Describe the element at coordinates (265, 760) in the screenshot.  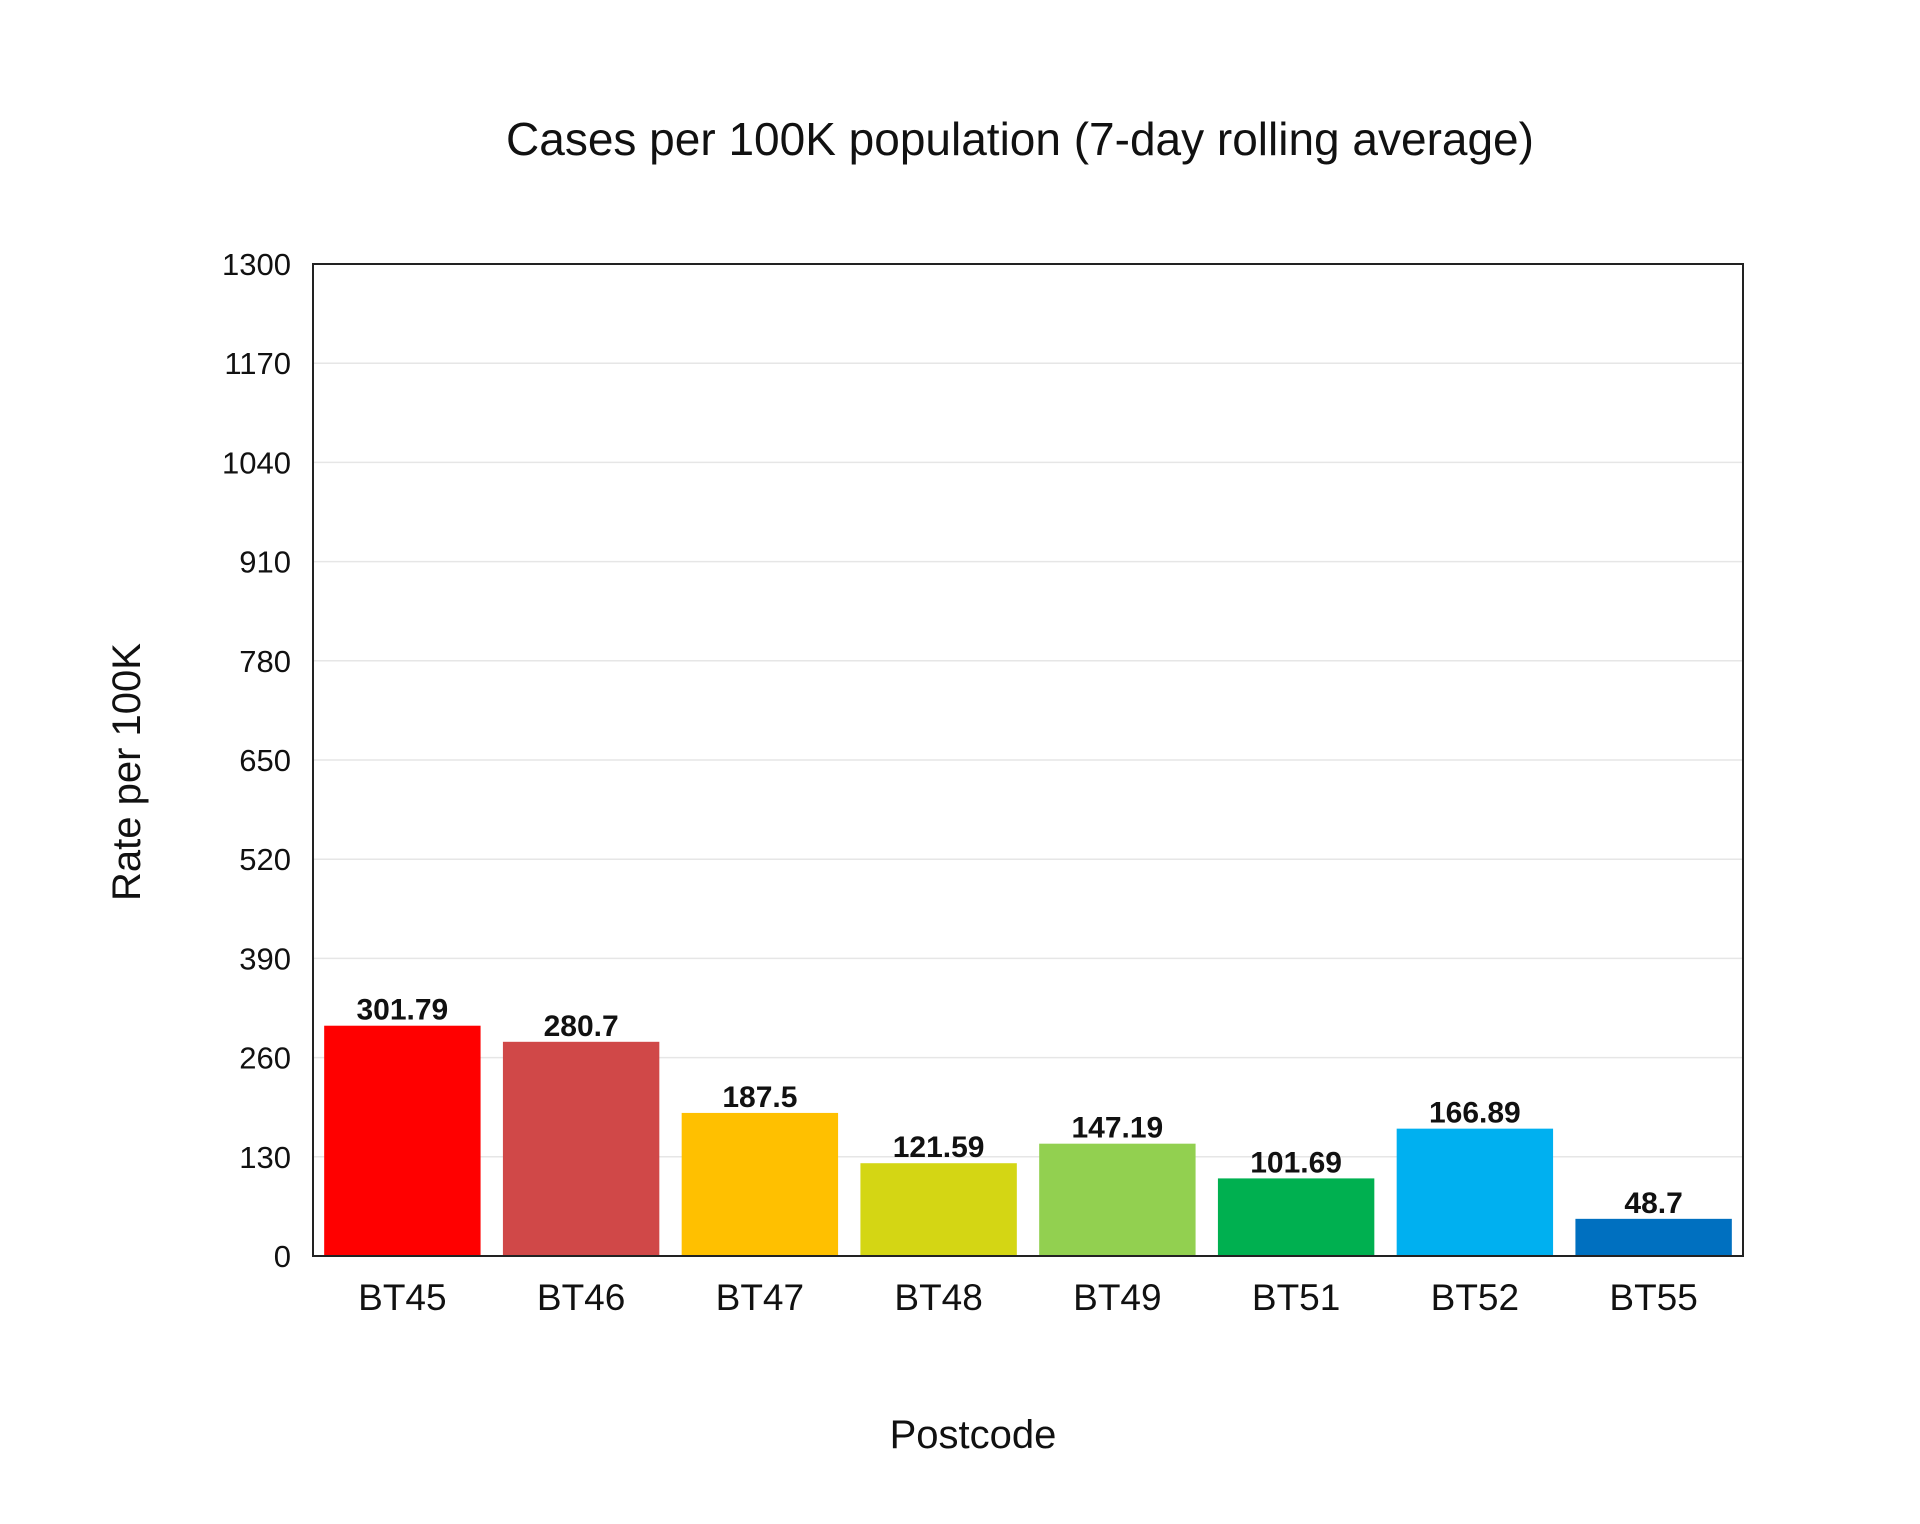
I see `y-tick-label: 650` at that location.